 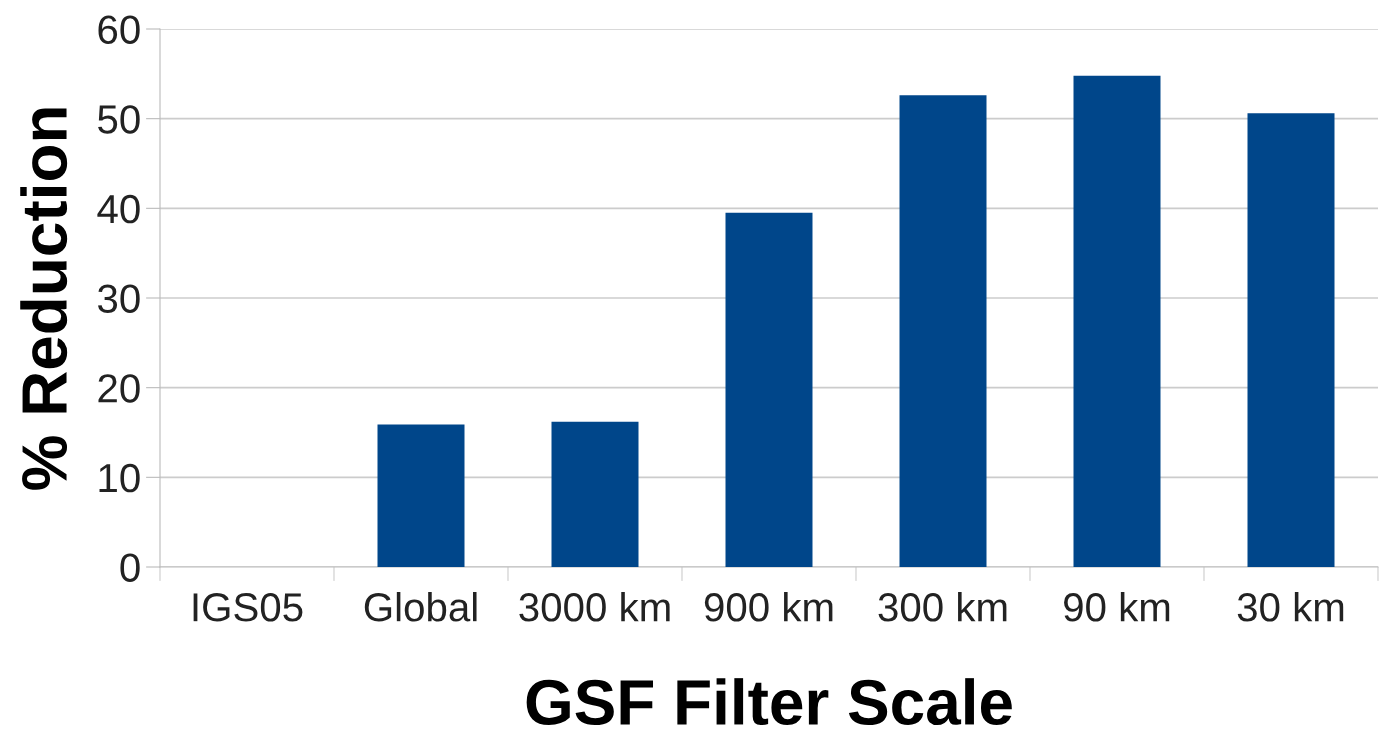 What do you see at coordinates (118, 209) in the screenshot?
I see `y-tick-label: 40` at bounding box center [118, 209].